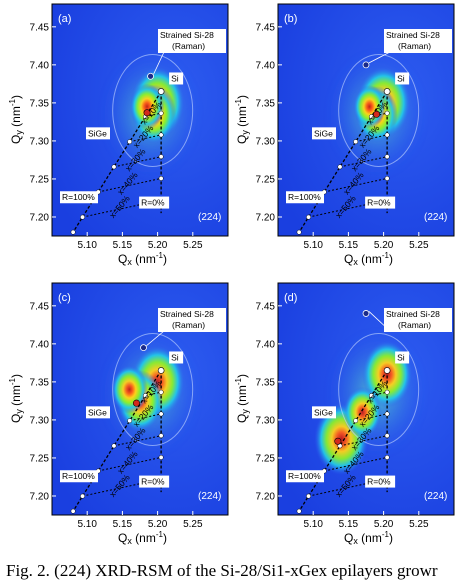 The height and width of the screenshot is (584, 474). I want to click on strained-callout-line, so click(155, 338).